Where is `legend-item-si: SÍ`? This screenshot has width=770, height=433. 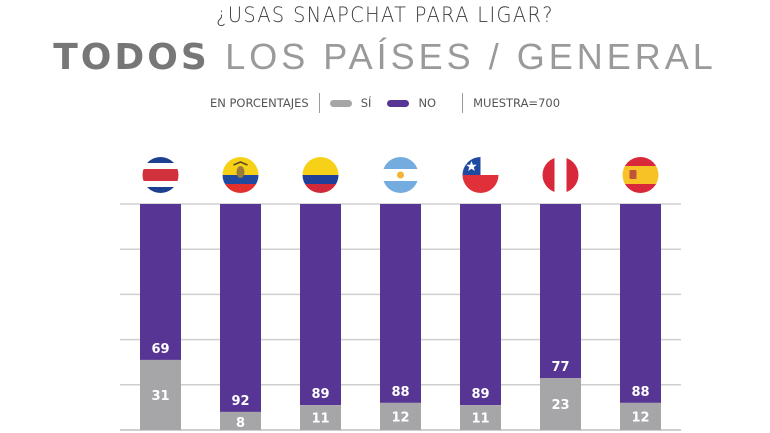
legend-item-si: SÍ is located at coordinates (350, 103).